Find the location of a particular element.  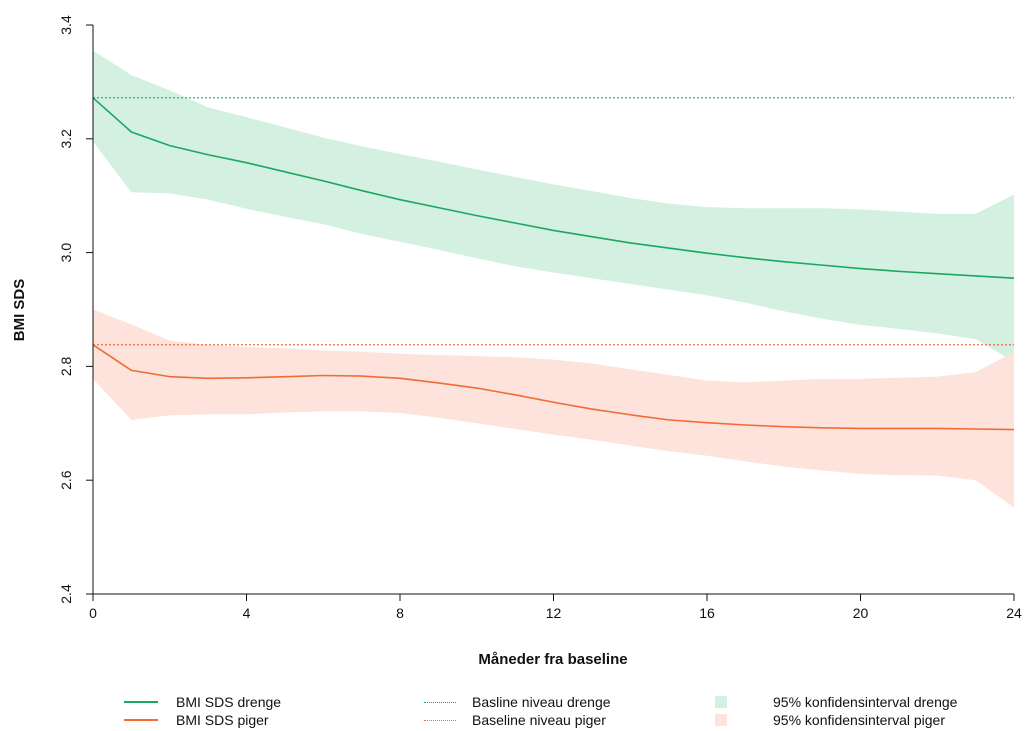

x-tick-label: 20 is located at coordinates (861, 613).